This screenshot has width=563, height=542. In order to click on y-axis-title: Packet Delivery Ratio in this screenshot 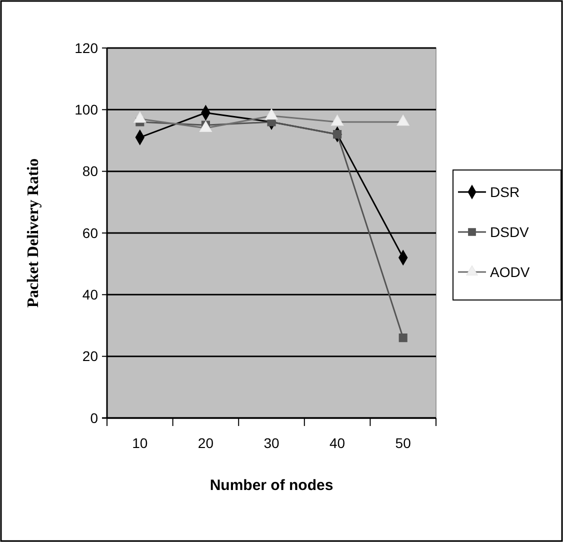, I will do `click(33, 233)`.